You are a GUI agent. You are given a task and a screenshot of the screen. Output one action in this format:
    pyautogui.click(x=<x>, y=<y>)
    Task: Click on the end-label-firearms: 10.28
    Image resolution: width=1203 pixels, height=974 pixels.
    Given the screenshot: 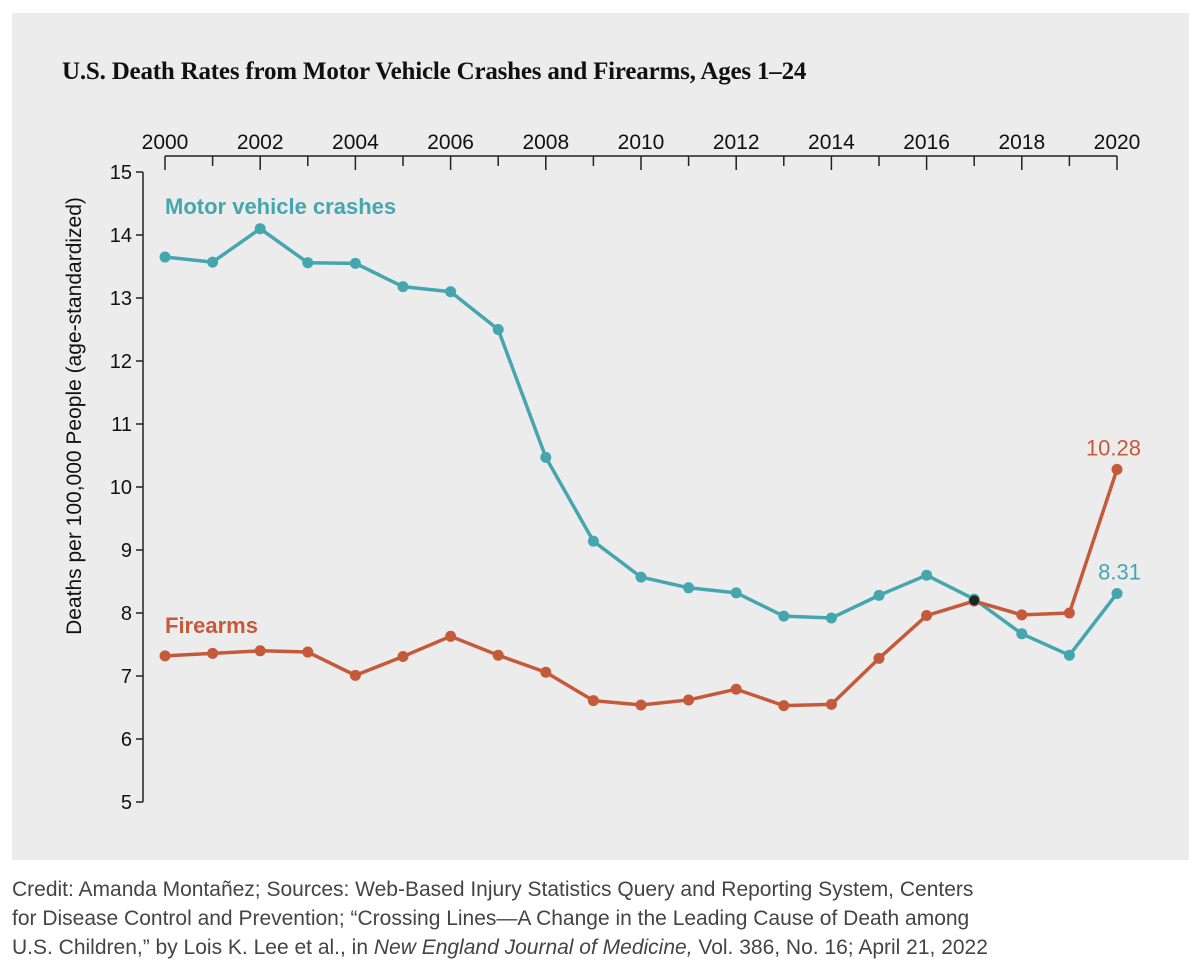 What is the action you would take?
    pyautogui.click(x=1113, y=447)
    